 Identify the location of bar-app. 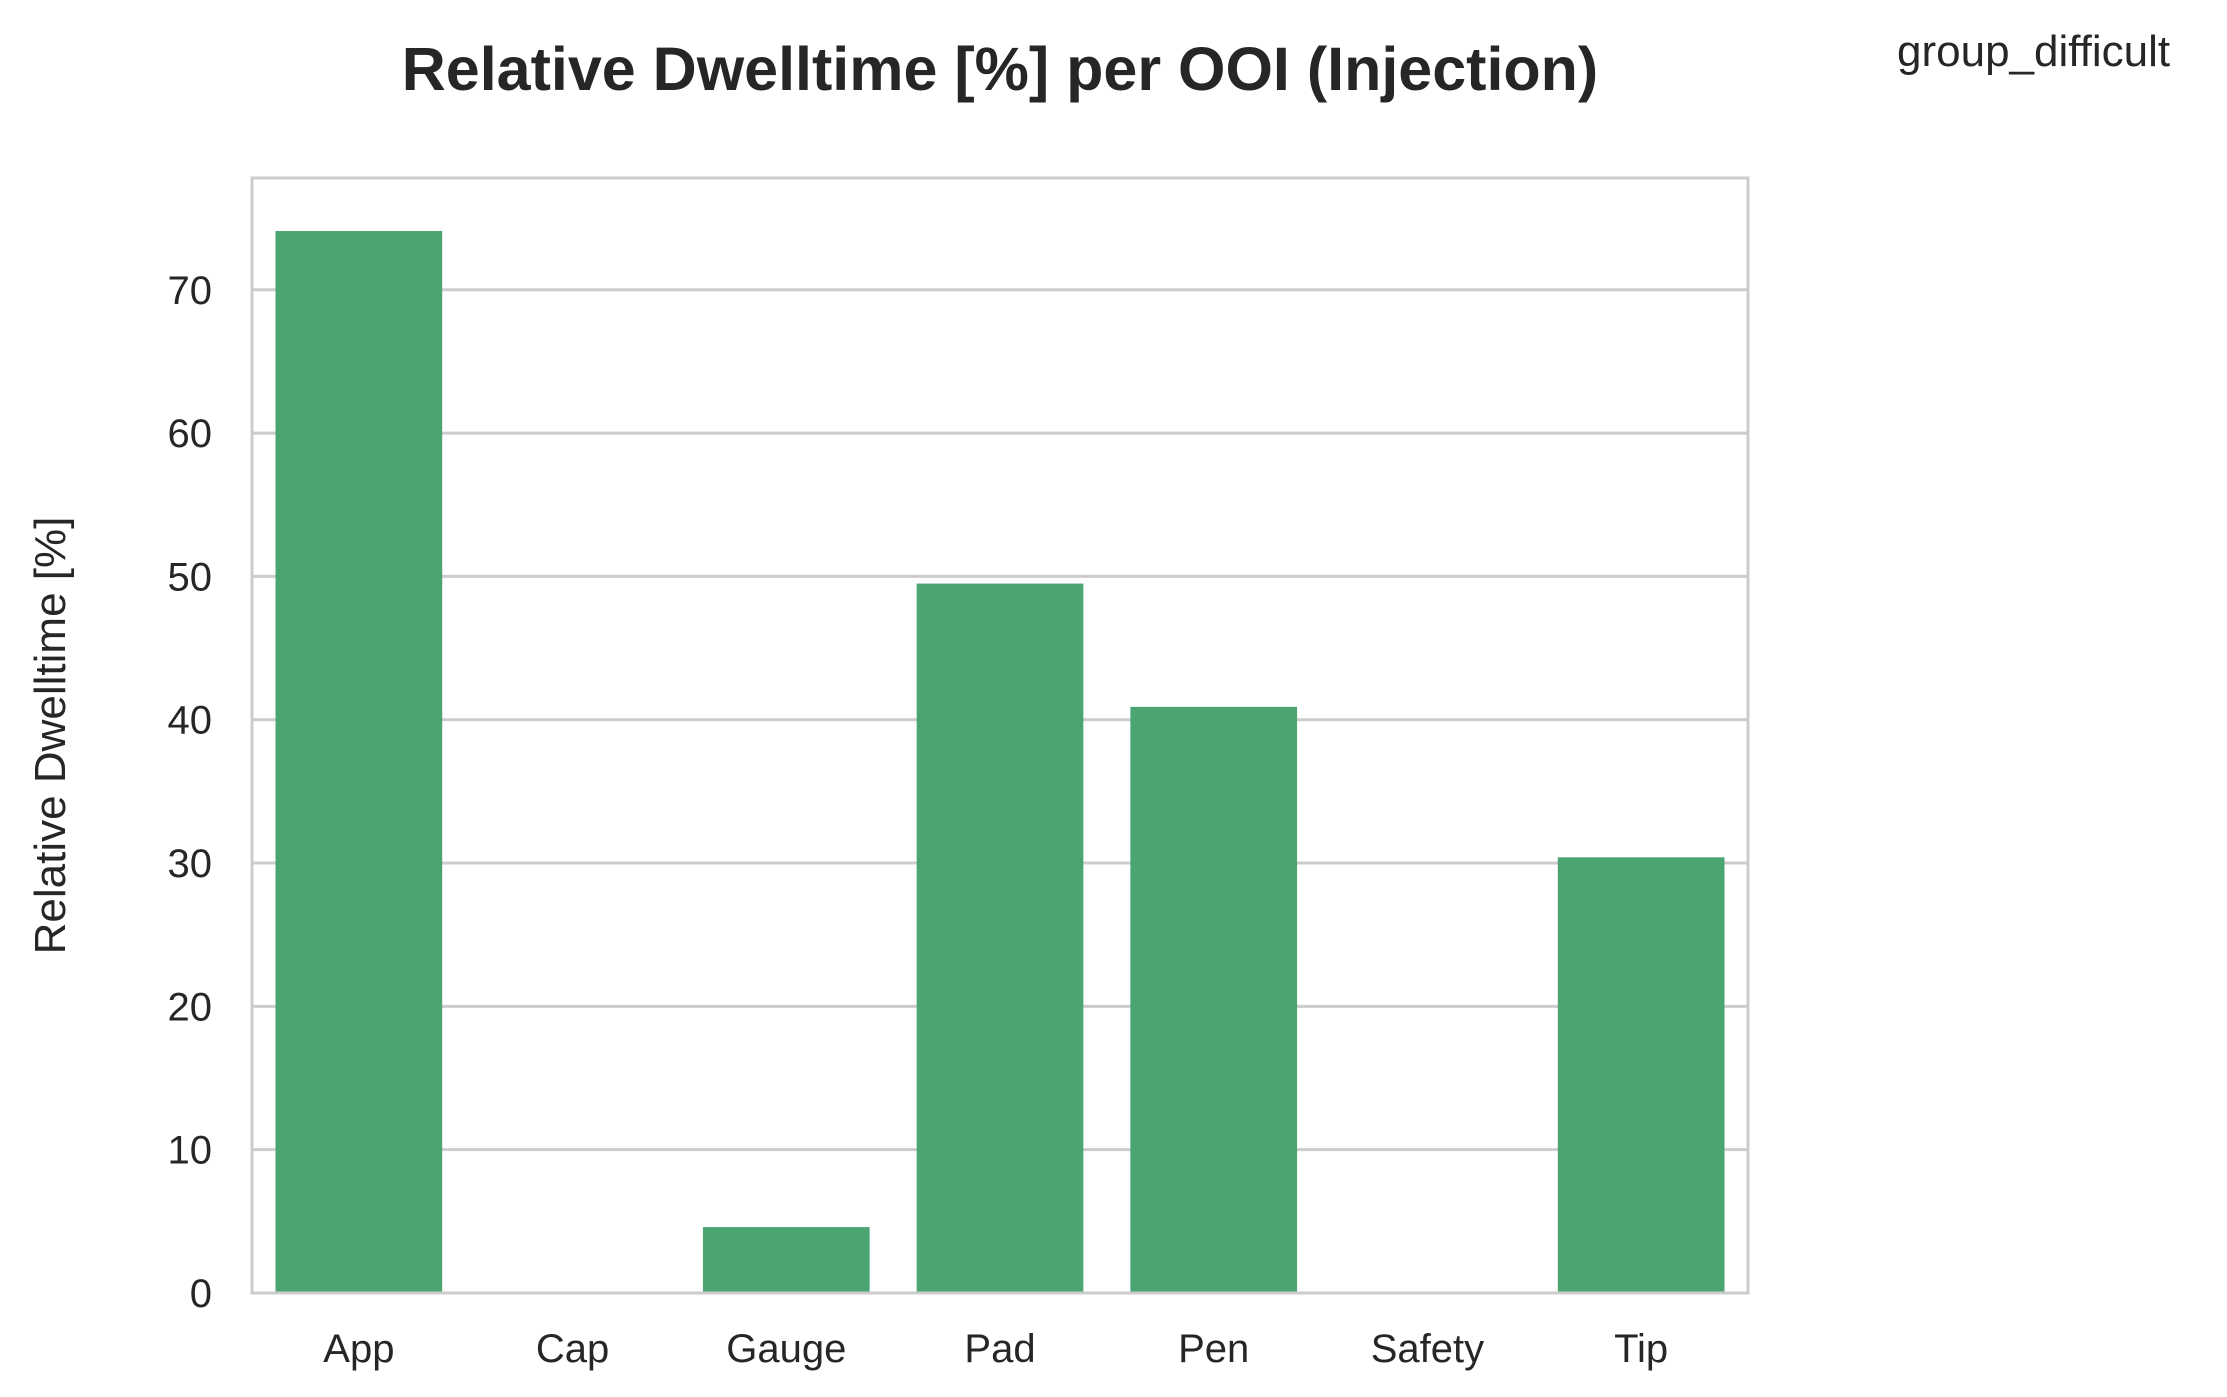
(359, 762).